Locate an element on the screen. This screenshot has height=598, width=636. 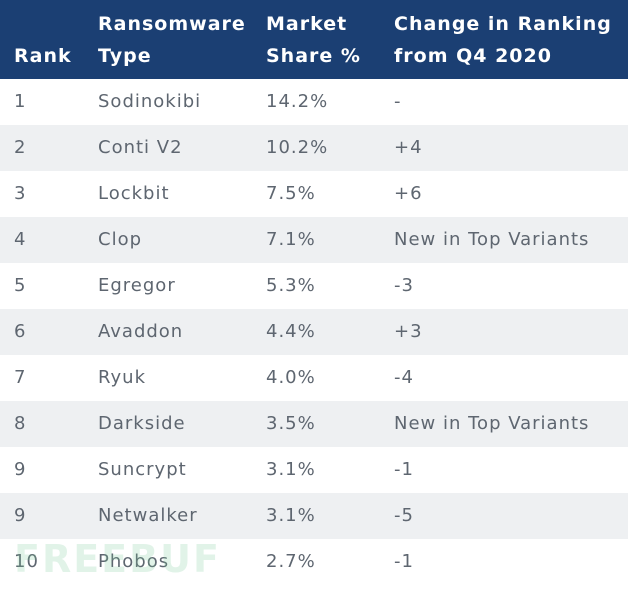
table-row: 10 Phobos 2.7% -1 is located at coordinates (314, 562).